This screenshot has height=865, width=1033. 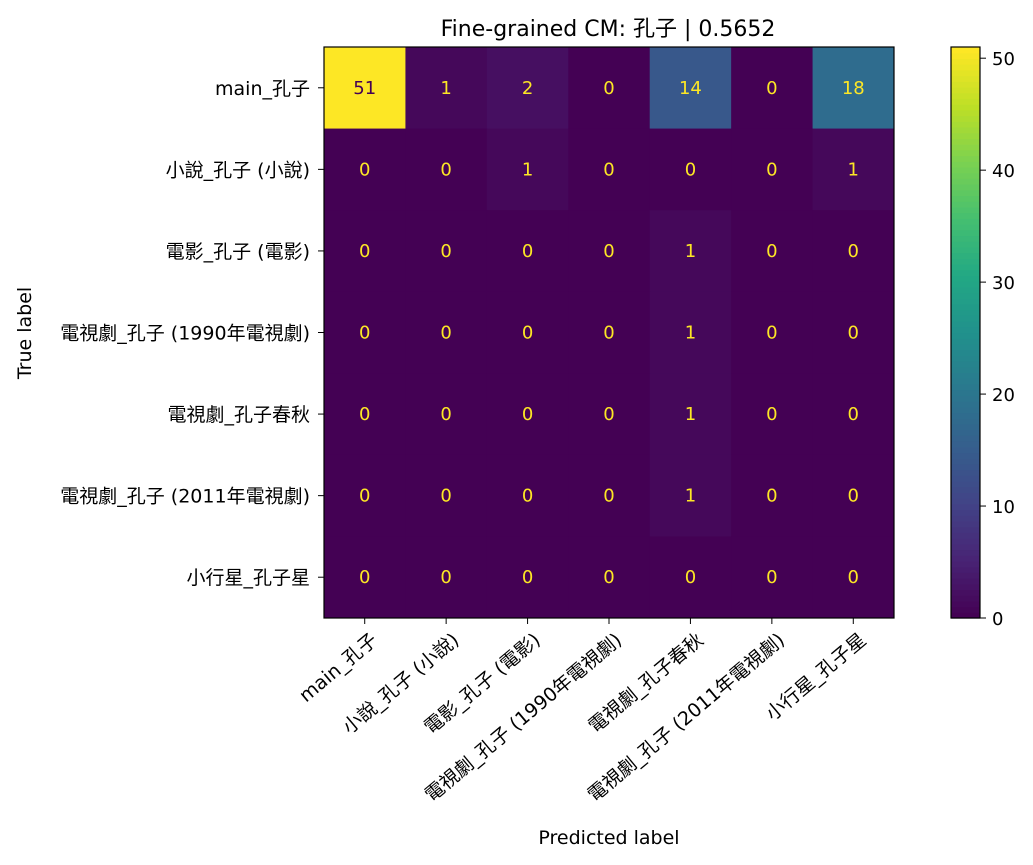 I want to click on cell-value-label: 18, so click(x=853, y=88).